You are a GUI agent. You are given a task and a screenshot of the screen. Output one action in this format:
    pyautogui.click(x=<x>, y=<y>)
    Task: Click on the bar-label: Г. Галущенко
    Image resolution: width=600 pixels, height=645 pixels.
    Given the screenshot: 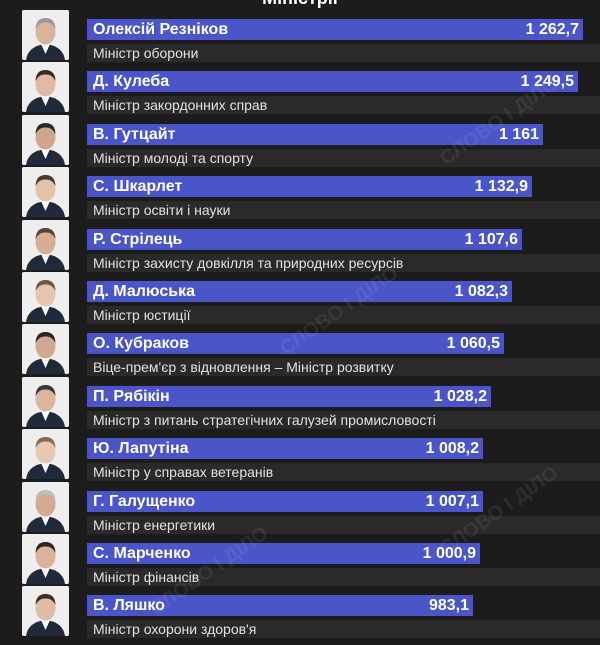 What is the action you would take?
    pyautogui.click(x=144, y=501)
    